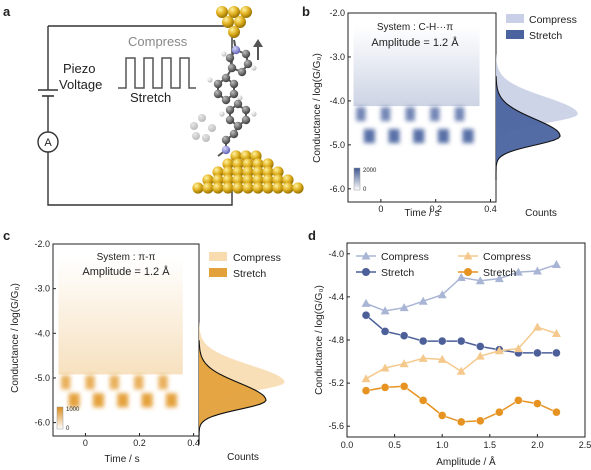 The width and height of the screenshot is (591, 470). What do you see at coordinates (347, 445) in the screenshot?
I see `x-tick-label: 0.0` at bounding box center [347, 445].